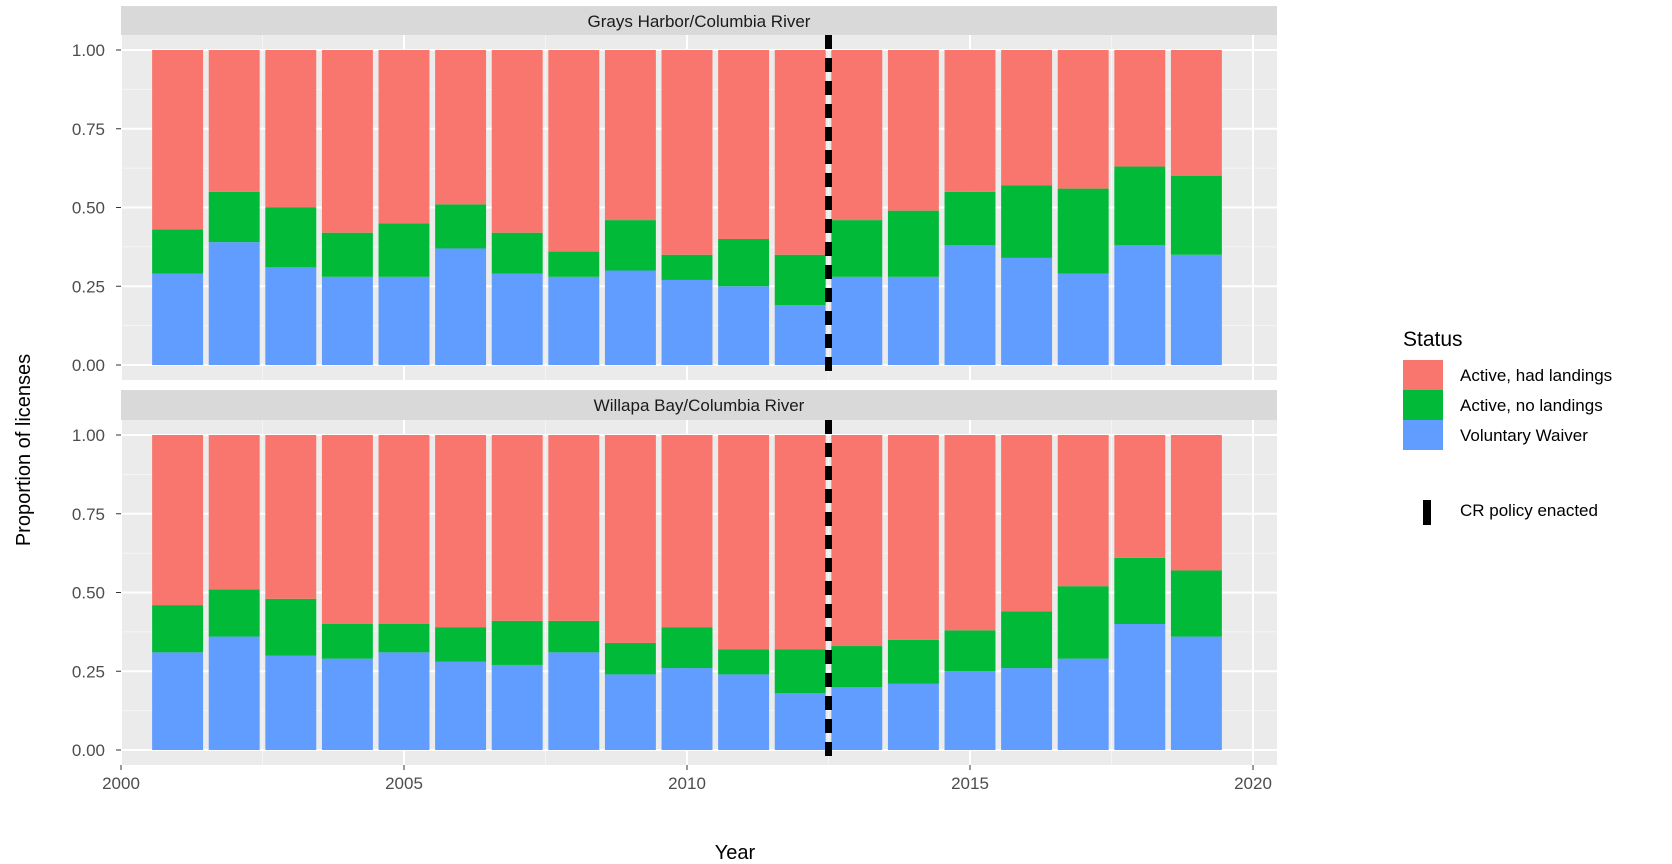  I want to click on x-axis-title: Year, so click(735, 853).